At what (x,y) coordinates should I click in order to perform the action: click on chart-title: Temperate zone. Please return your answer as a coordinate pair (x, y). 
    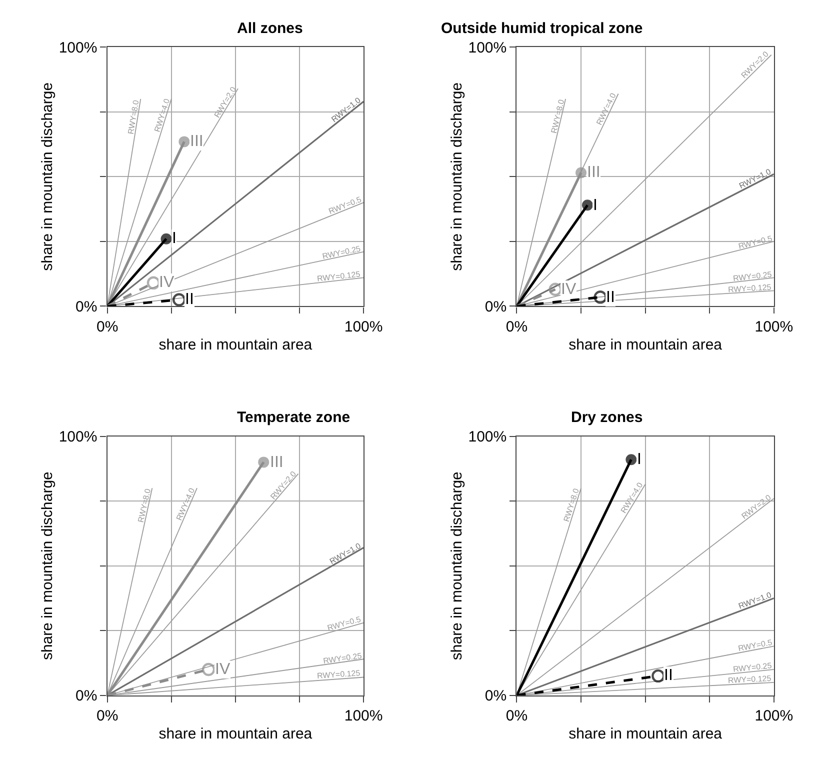
    Looking at the image, I should click on (293, 417).